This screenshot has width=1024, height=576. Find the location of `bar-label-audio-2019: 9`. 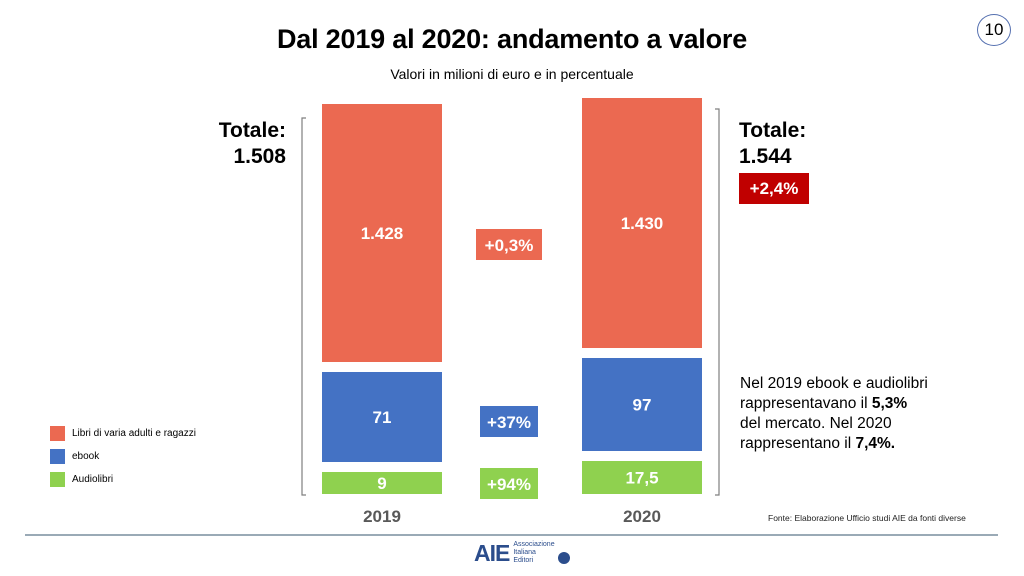

bar-label-audio-2019: 9 is located at coordinates (381, 483).